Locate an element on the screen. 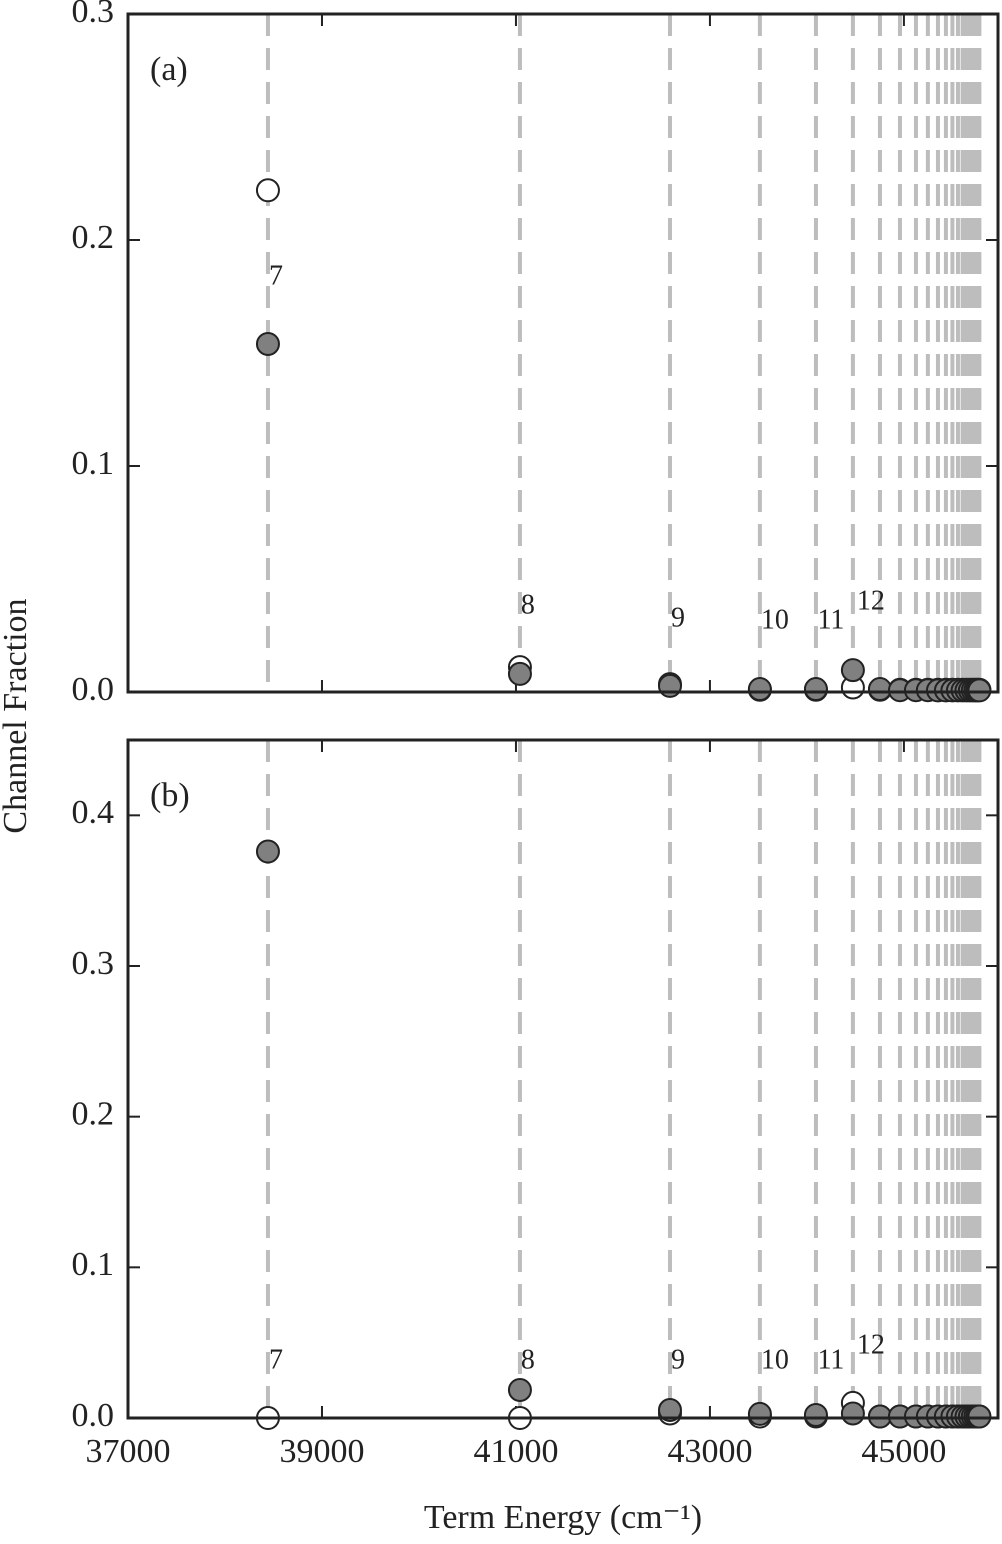 Image resolution: width=1002 pixels, height=1544 pixels. panel-label: (a) is located at coordinates (169, 69).